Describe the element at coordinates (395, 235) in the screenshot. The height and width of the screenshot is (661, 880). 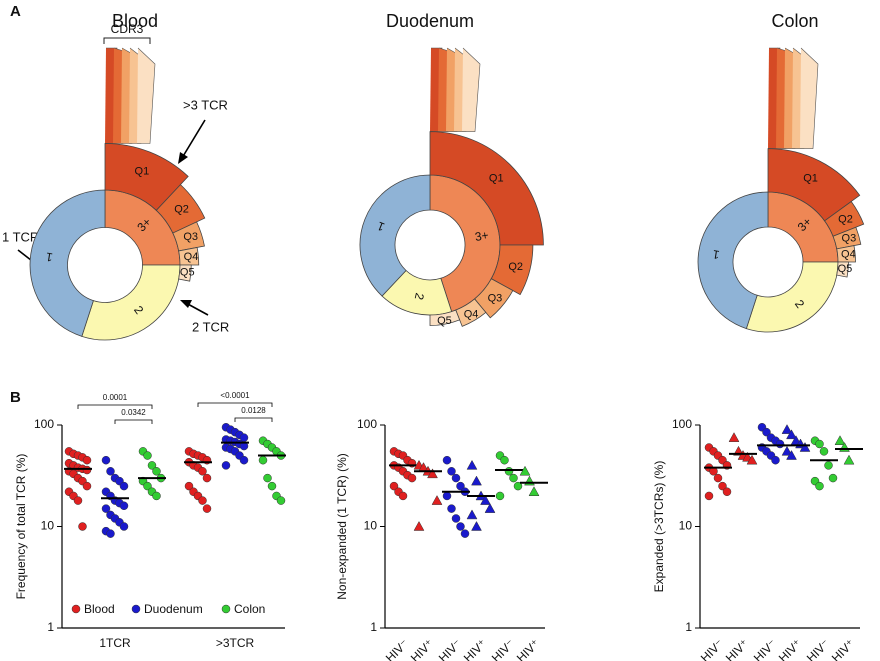
I see `ring-segment` at that location.